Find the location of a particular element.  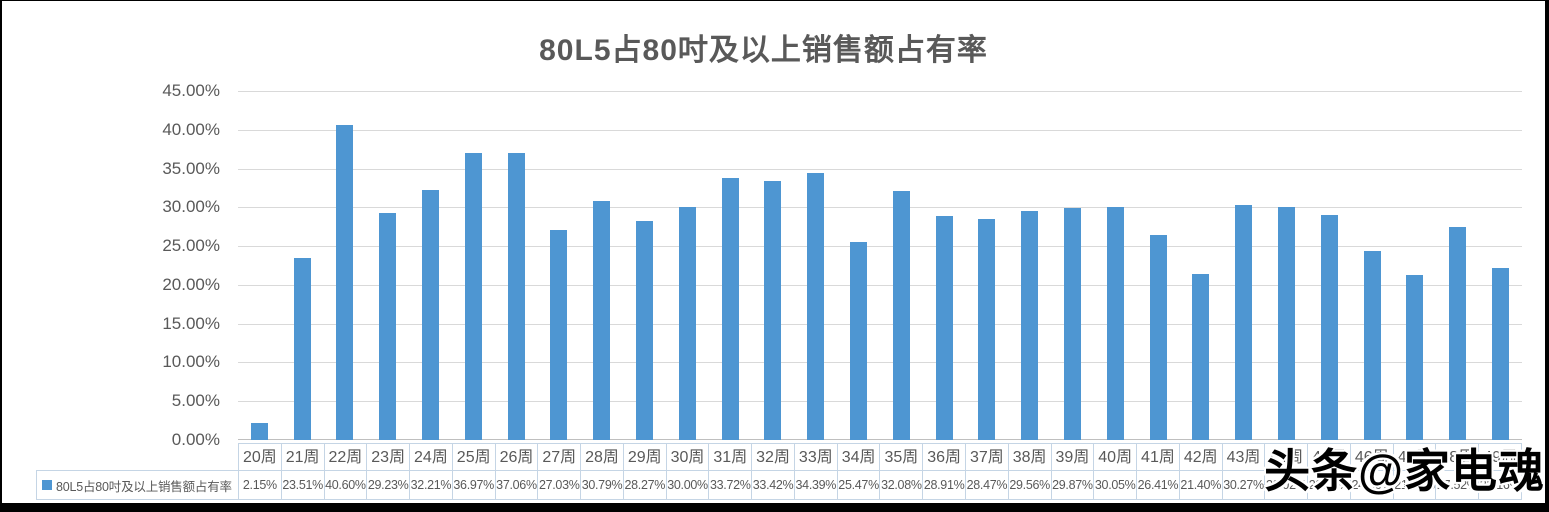

y-axis-tick-label: 30.00% is located at coordinates (191, 207).